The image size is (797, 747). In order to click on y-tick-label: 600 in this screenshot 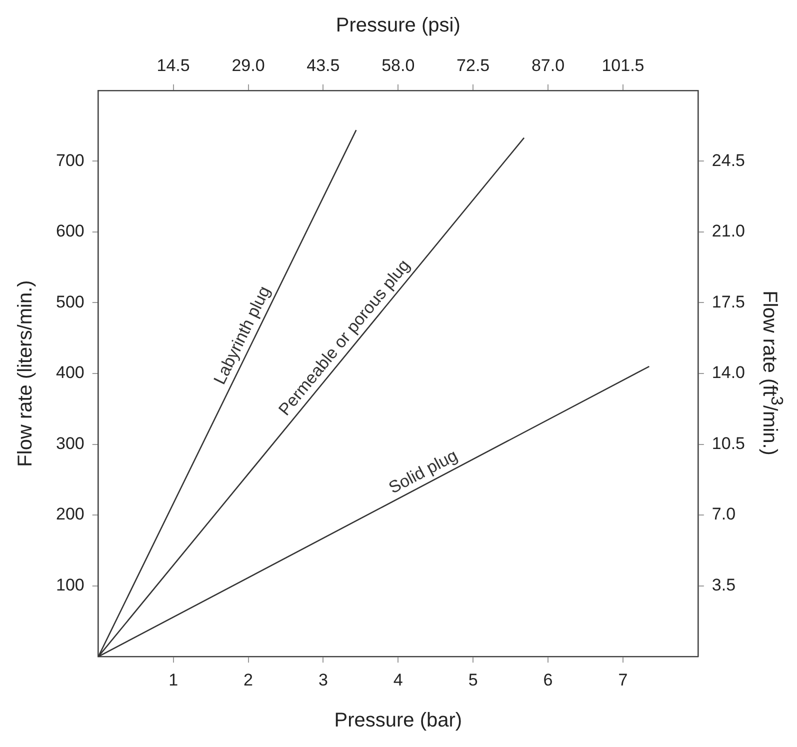, I will do `click(70, 231)`.